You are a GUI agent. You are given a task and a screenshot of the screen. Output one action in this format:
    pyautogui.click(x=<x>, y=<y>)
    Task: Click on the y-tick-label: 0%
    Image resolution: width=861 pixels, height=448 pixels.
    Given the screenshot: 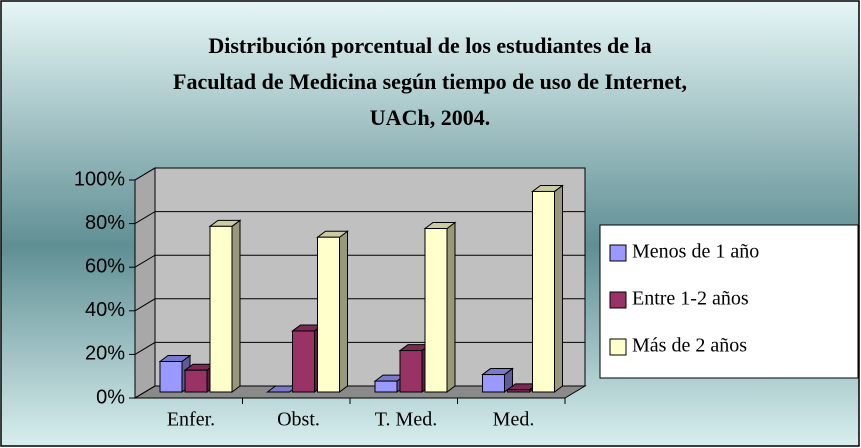 What is the action you would take?
    pyautogui.click(x=110, y=397)
    